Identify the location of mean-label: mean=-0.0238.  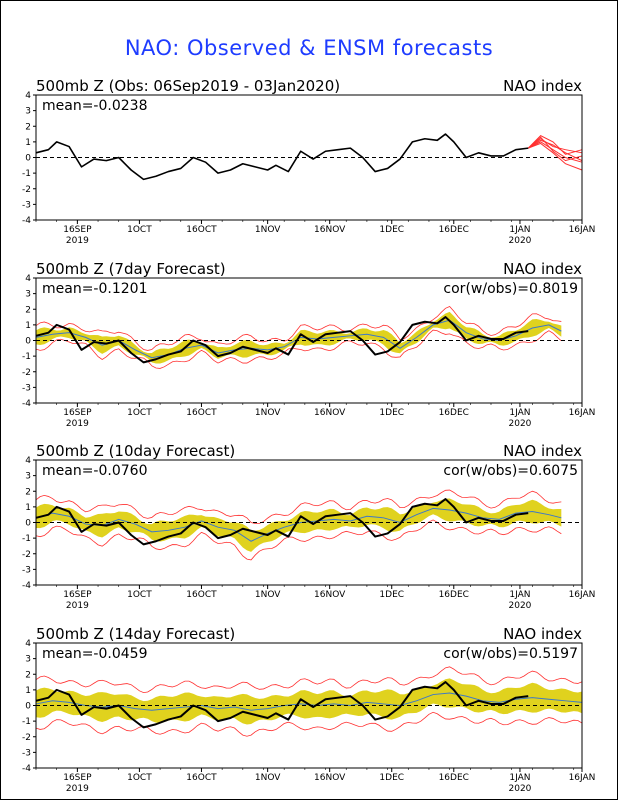
(94, 106).